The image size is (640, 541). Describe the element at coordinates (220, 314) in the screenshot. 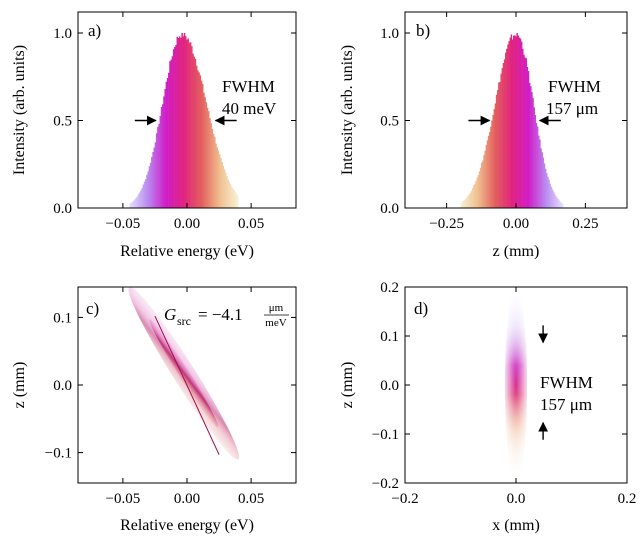

I see `gradient-value: = −4.1` at that location.